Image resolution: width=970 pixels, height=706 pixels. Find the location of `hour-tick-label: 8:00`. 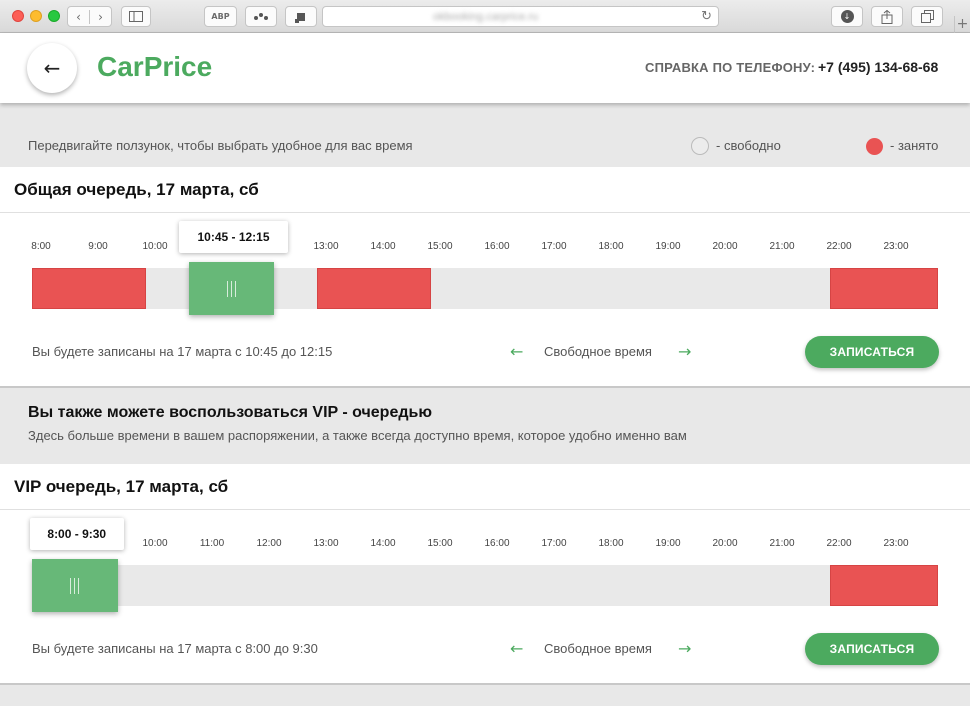

hour-tick-label: 8:00 is located at coordinates (41, 246).